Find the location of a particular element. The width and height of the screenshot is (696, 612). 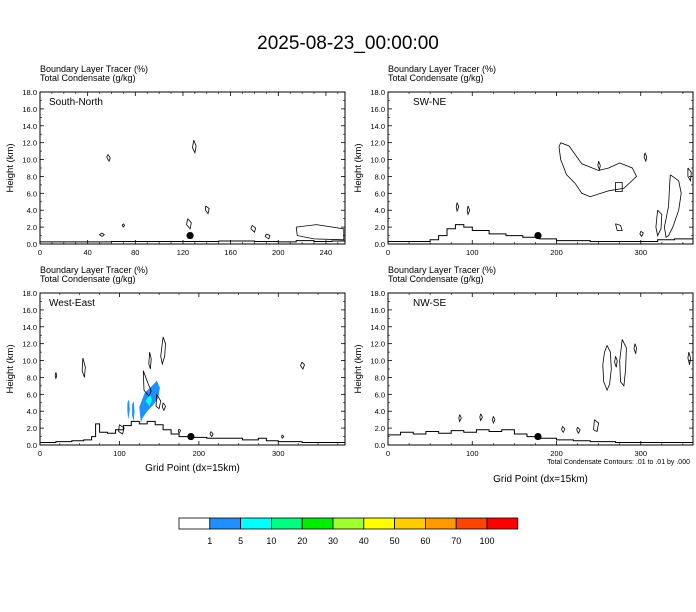

figure-title: 2025-08-23_00:00:00 is located at coordinates (348, 43).